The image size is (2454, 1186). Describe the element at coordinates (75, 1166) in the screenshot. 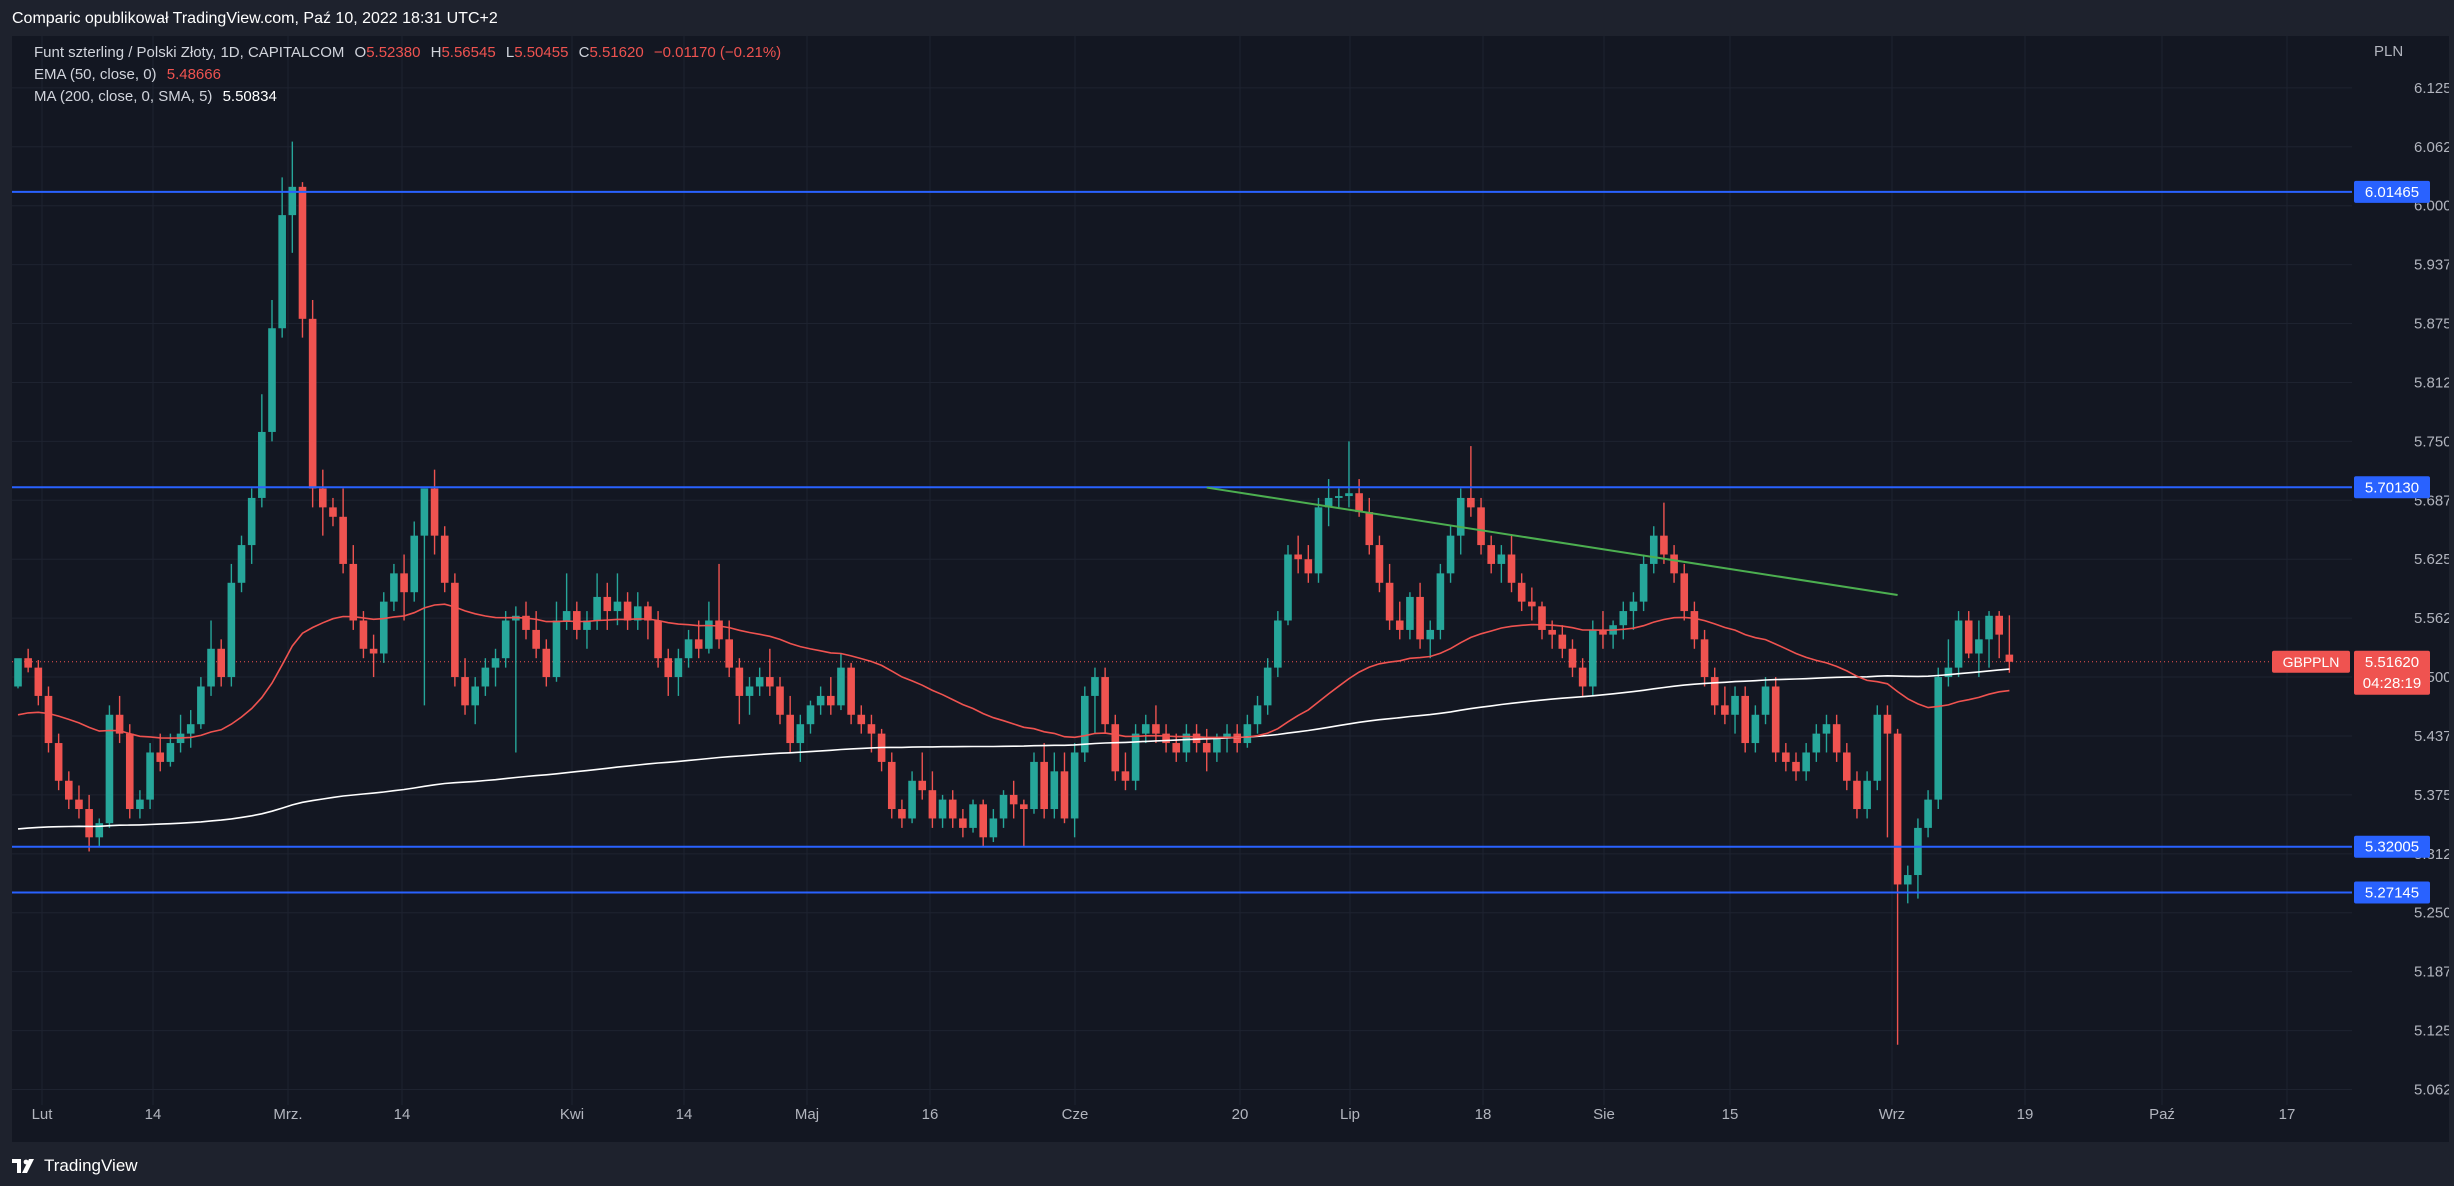

I see `tradingview-logo: TradingView` at that location.